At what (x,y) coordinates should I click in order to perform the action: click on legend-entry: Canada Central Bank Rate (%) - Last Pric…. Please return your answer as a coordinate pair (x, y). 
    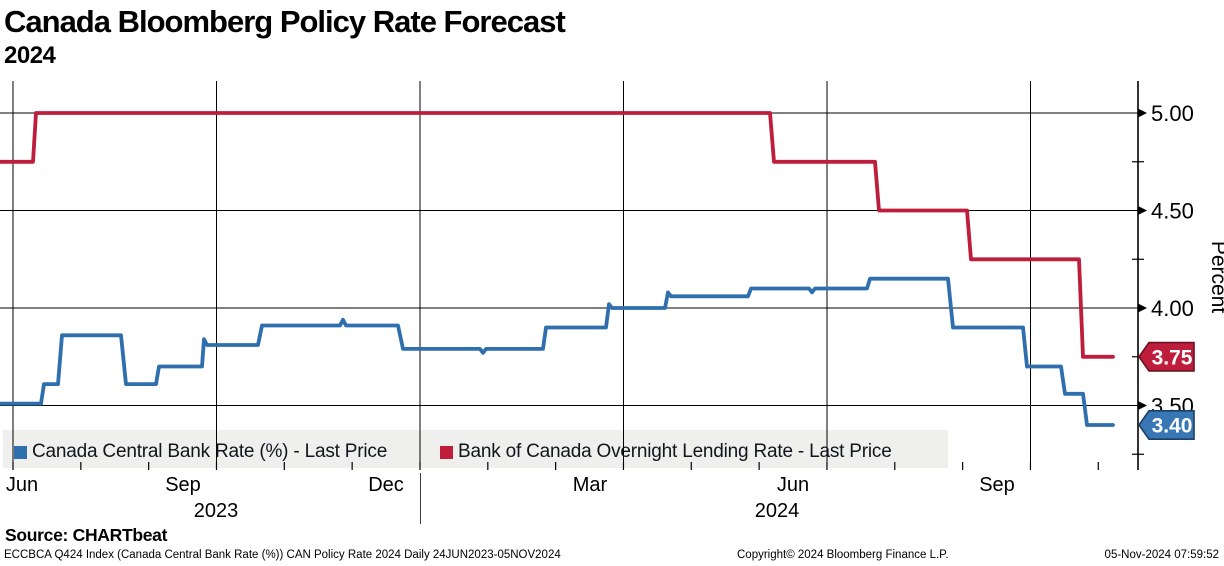
    Looking at the image, I should click on (200, 452).